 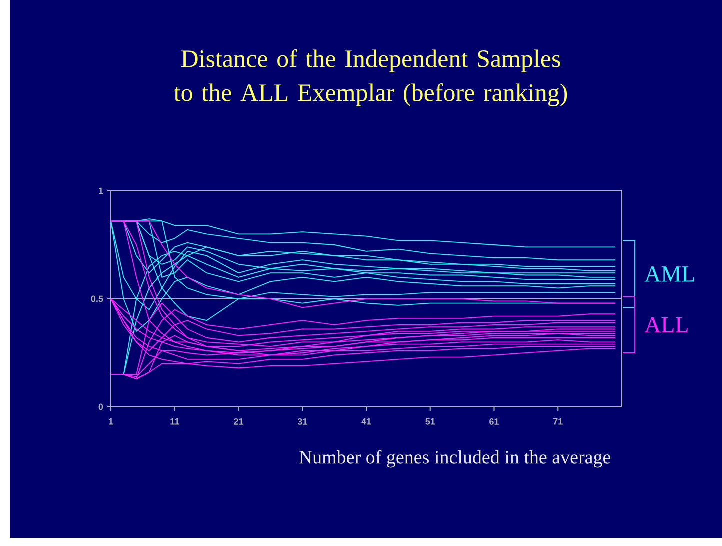 I want to click on x-tick-label: 31, so click(x=303, y=421).